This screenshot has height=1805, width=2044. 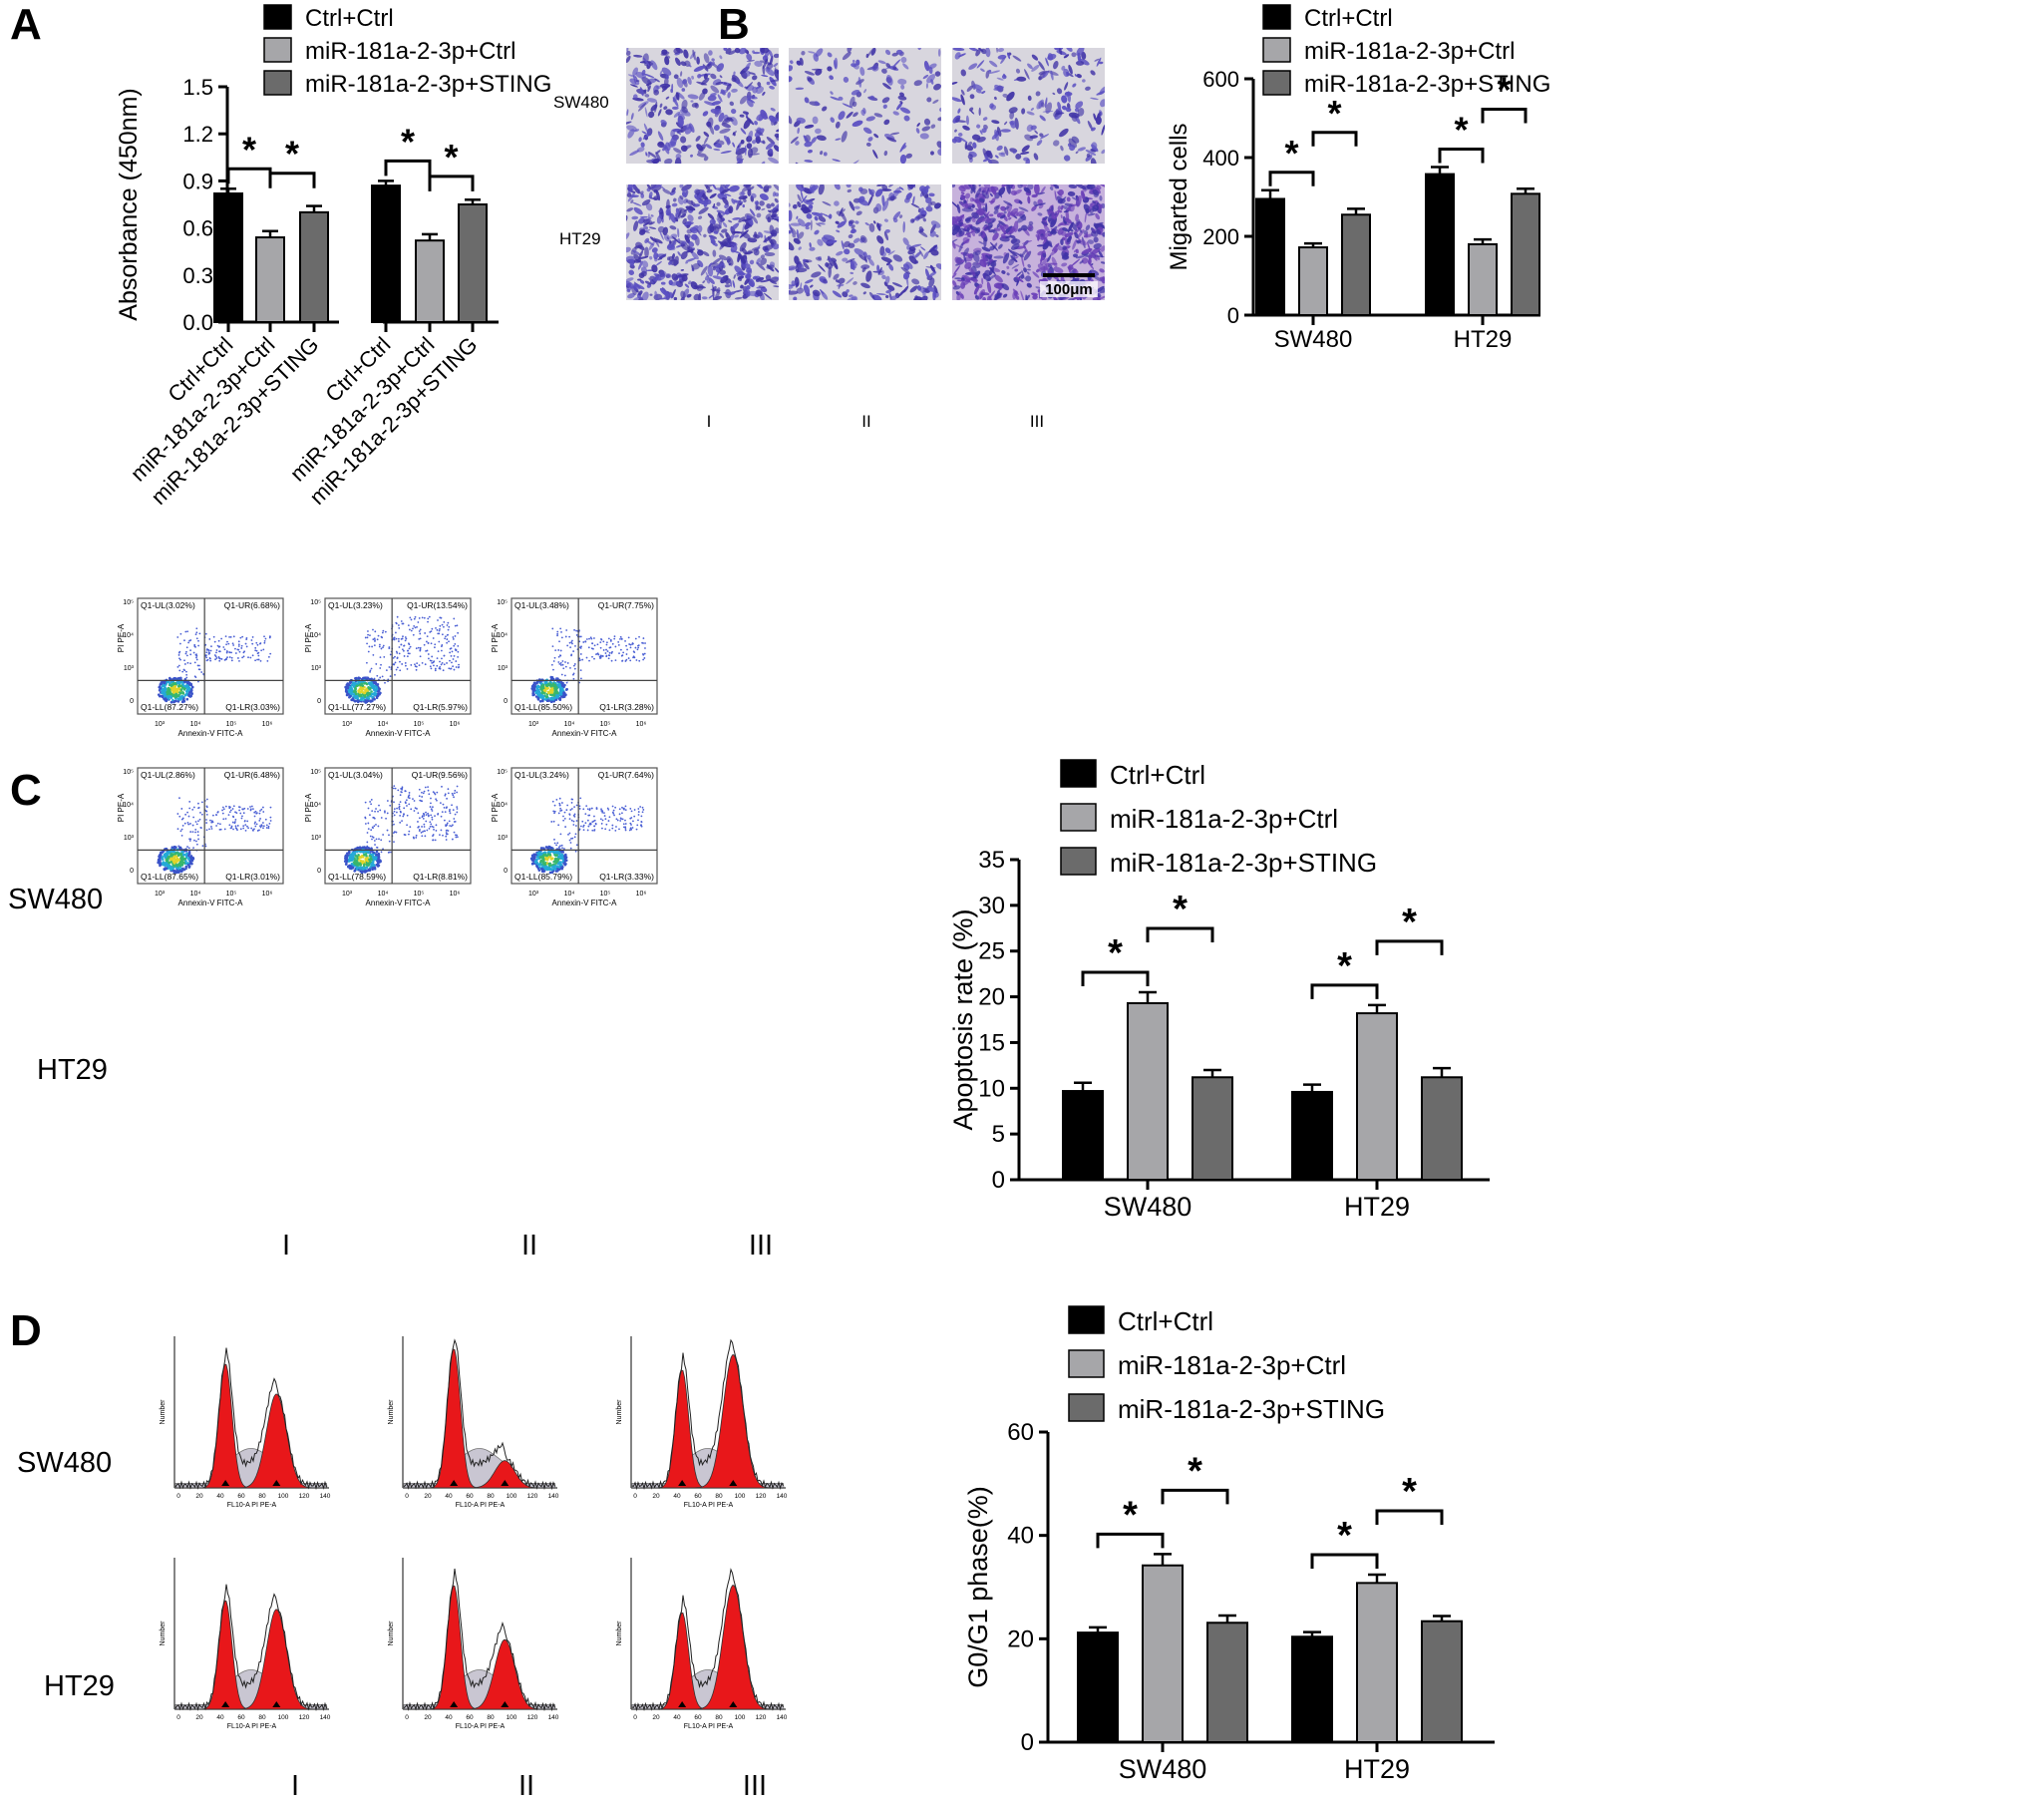 What do you see at coordinates (308, 807) in the screenshot?
I see `flow-y-axis-title: PI PE-A` at bounding box center [308, 807].